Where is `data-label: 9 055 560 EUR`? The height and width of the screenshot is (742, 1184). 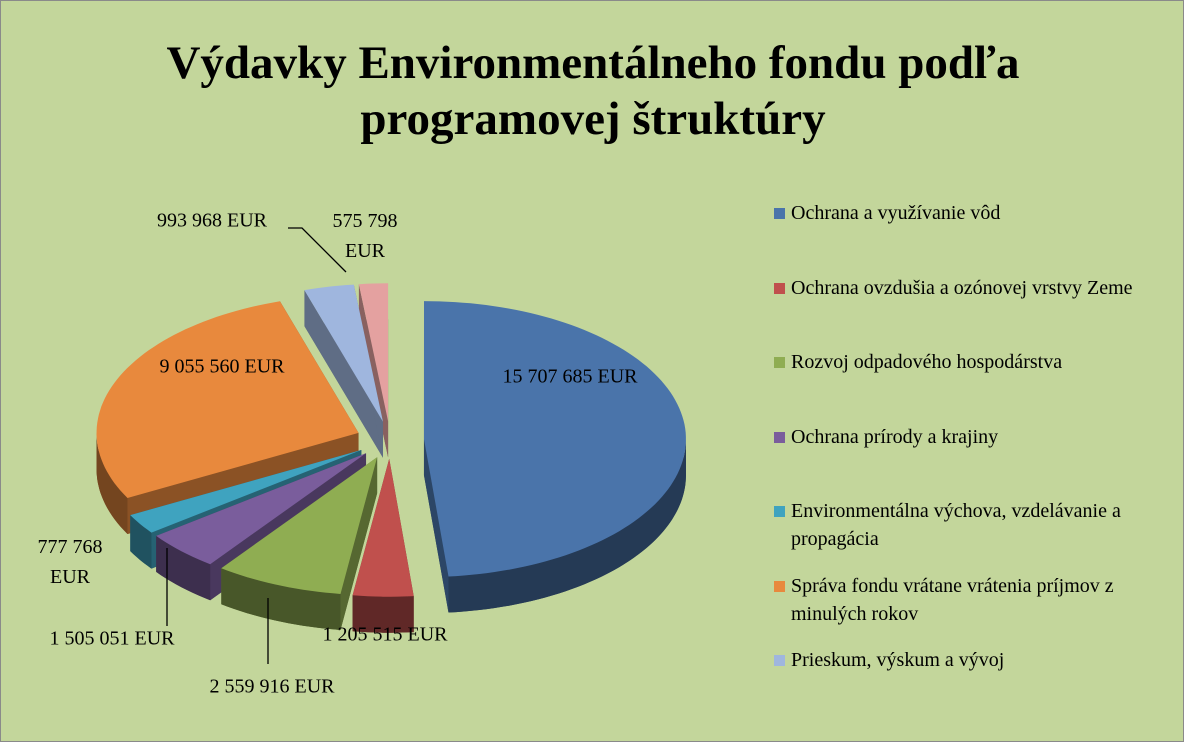 data-label: 9 055 560 EUR is located at coordinates (223, 367).